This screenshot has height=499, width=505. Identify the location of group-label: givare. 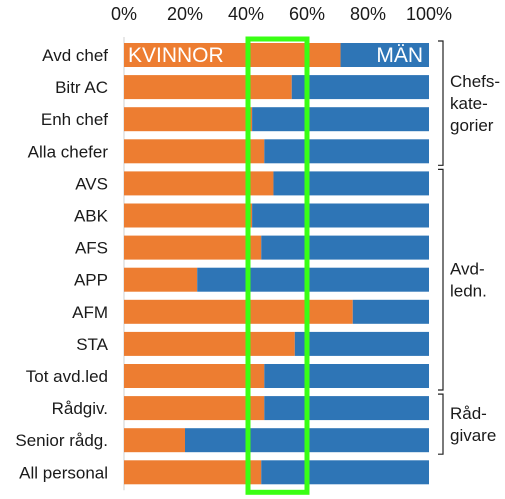
(473, 435).